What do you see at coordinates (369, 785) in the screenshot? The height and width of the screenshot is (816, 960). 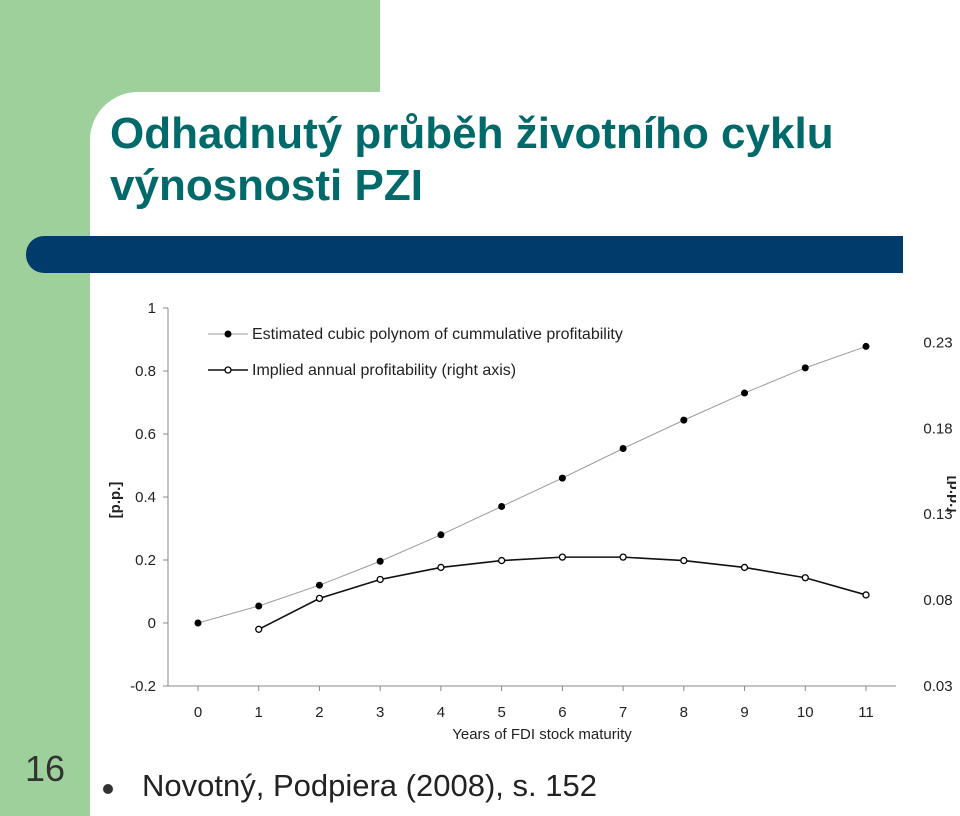 I see `source-citation: Novotný, Podpiera (2008), s. 152` at bounding box center [369, 785].